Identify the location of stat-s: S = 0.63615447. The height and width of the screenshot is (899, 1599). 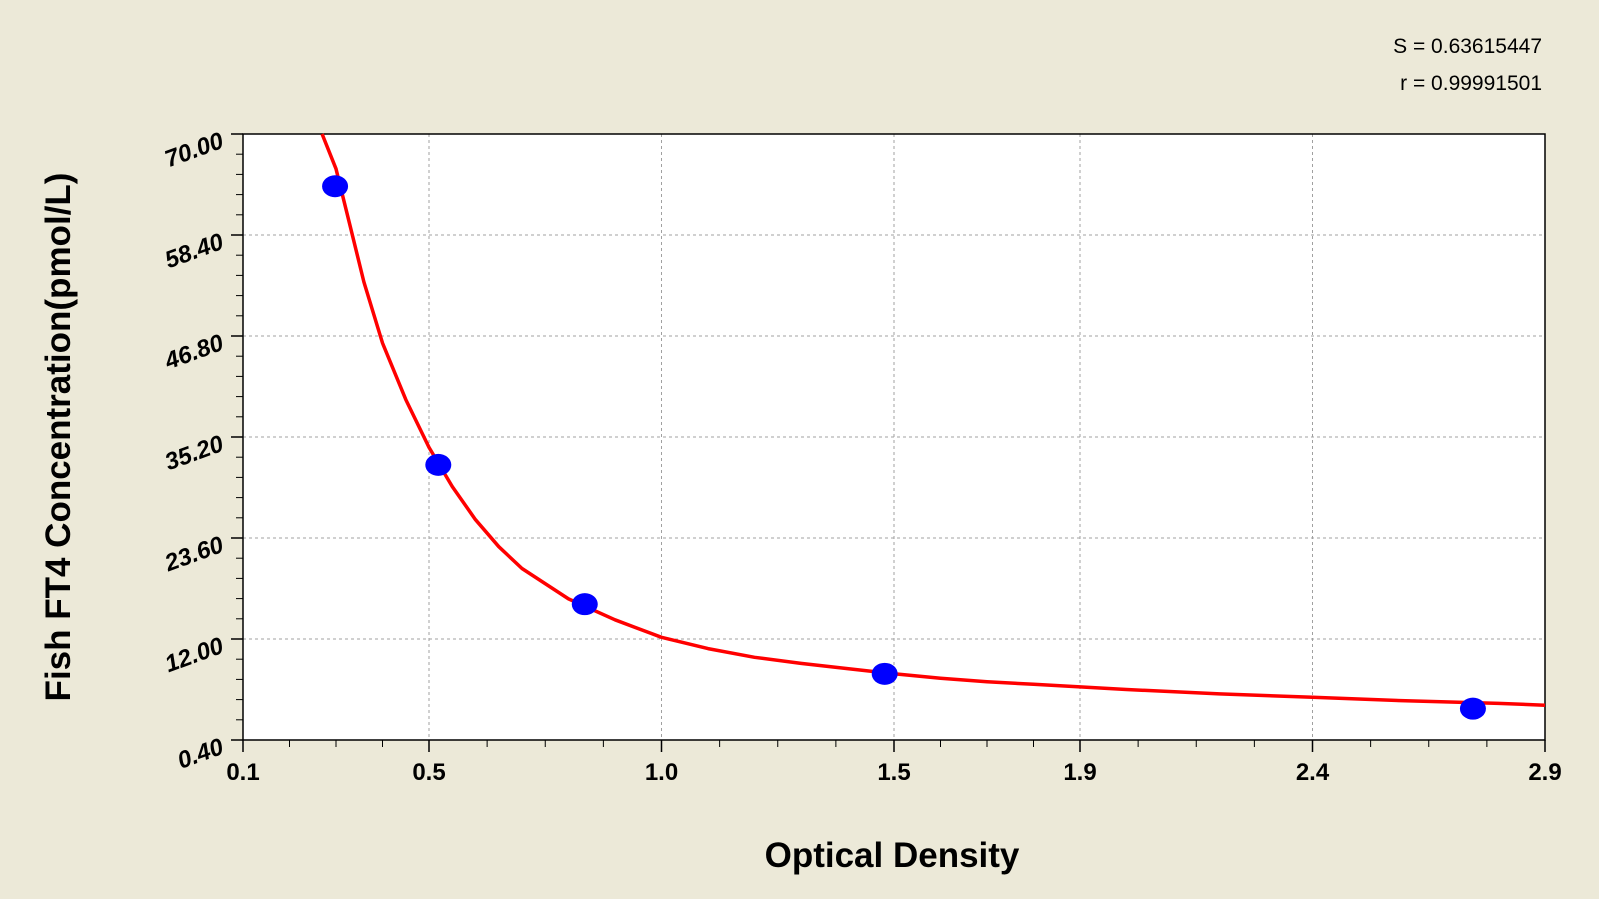
(1467, 46).